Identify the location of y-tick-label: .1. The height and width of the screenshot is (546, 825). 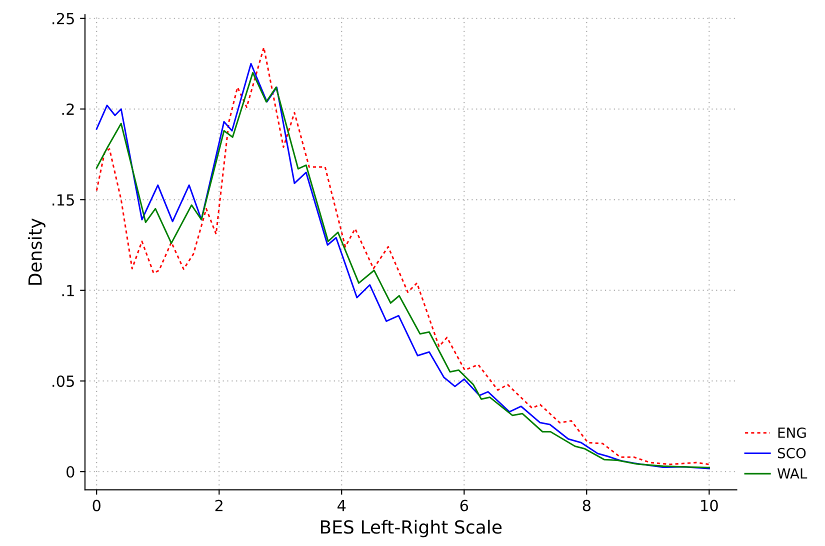
(68, 290).